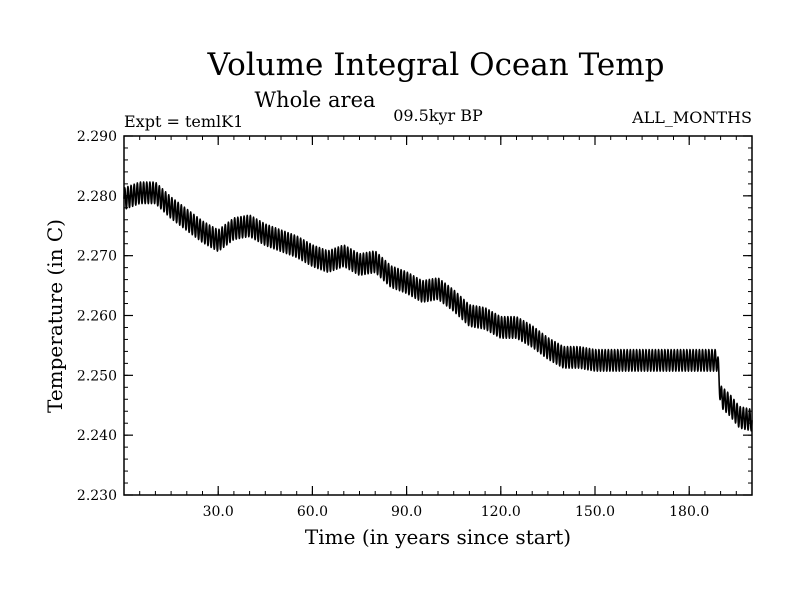 The width and height of the screenshot is (800, 600). I want to click on y-tick-label: 2.290, so click(97, 137).